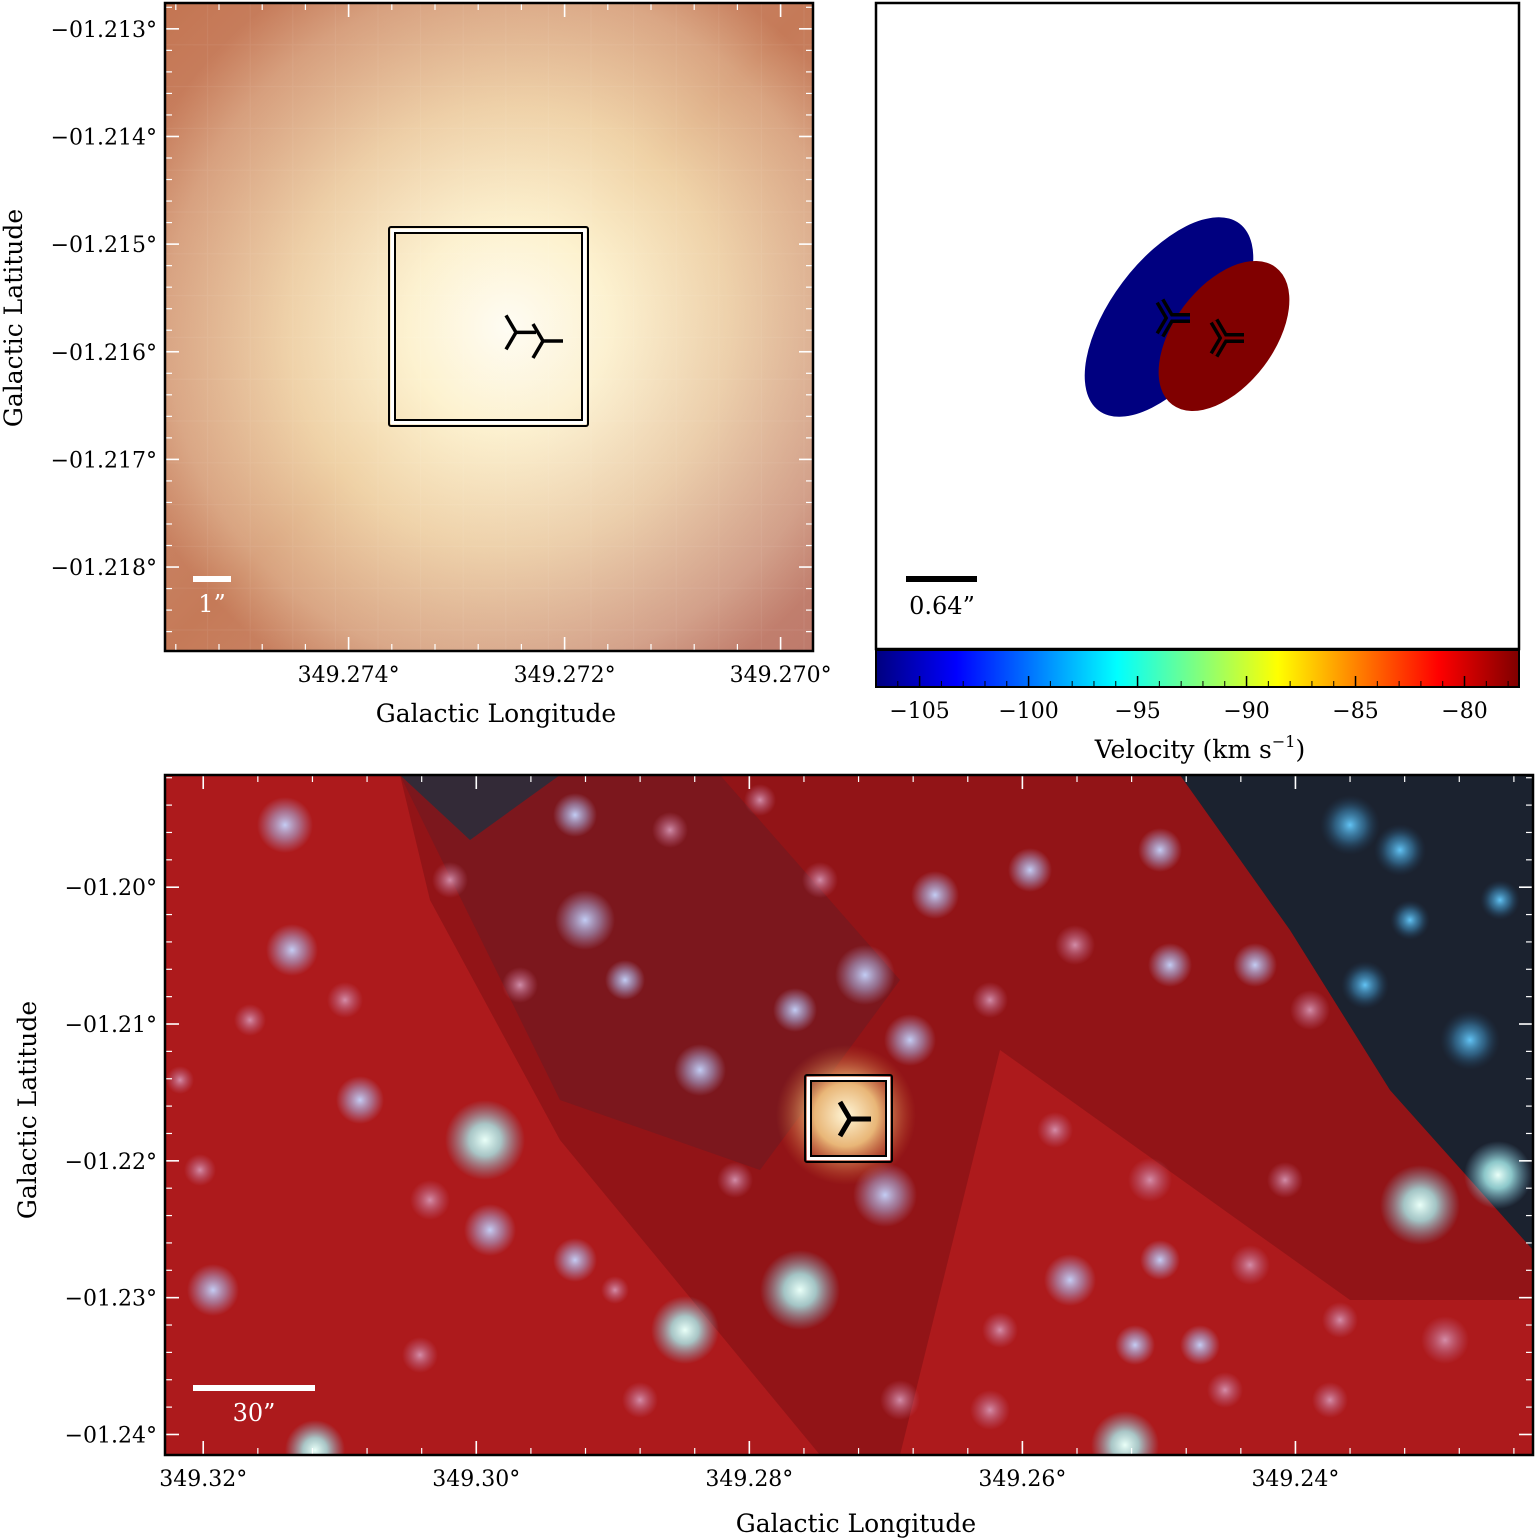 This screenshot has height=1538, width=1536. Describe the element at coordinates (1295, 1479) in the screenshot. I see `bottom-x-tick-label: 349.24°` at that location.